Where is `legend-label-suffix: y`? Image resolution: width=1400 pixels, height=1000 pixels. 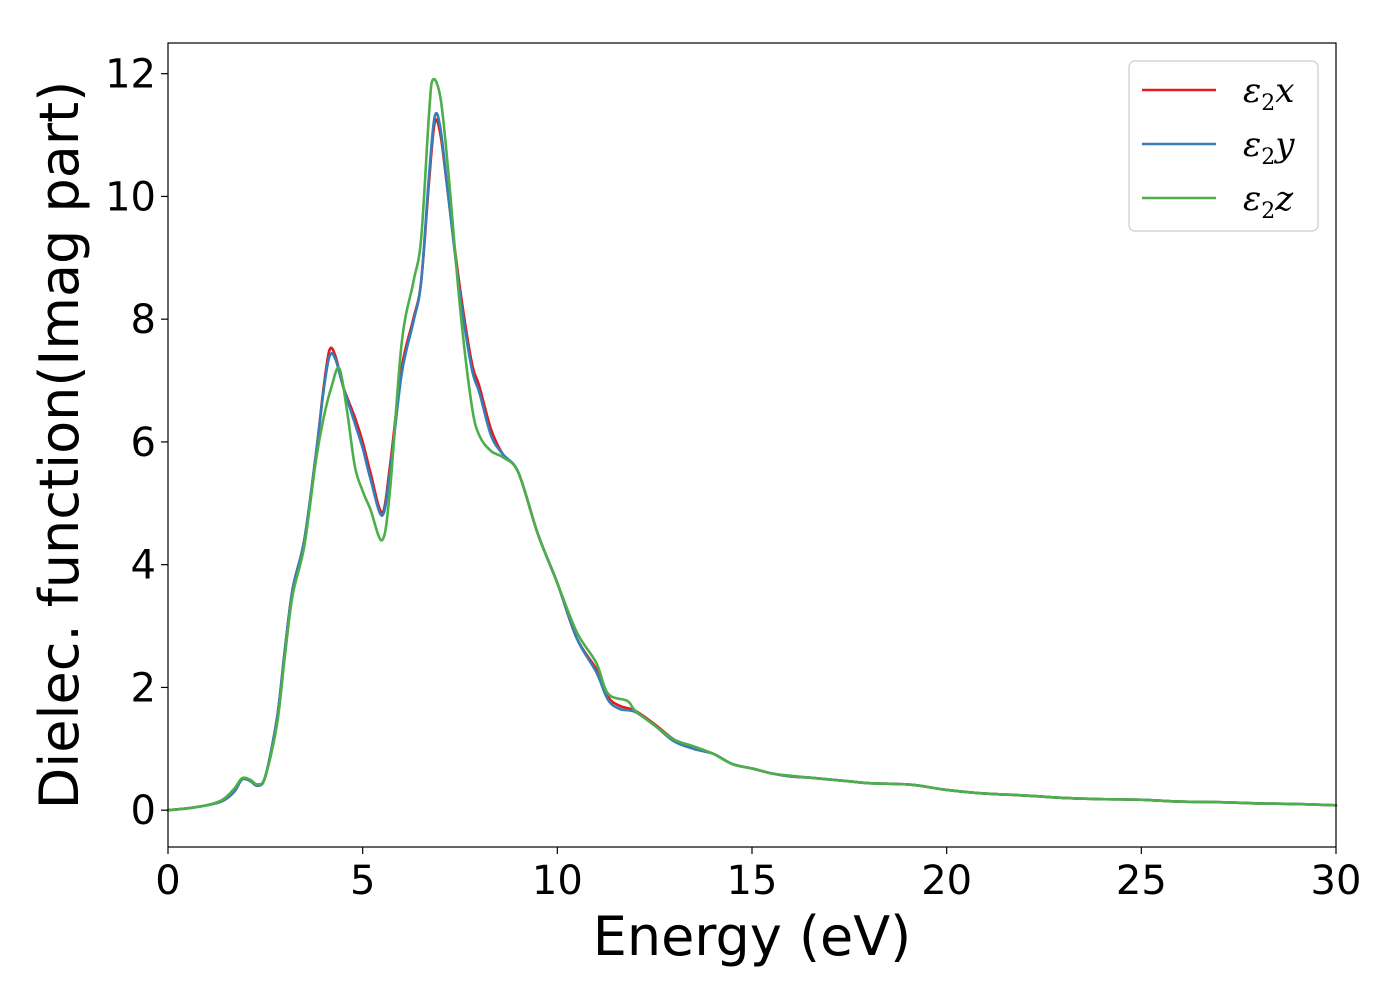
legend-label-suffix: y is located at coordinates (1284, 145).